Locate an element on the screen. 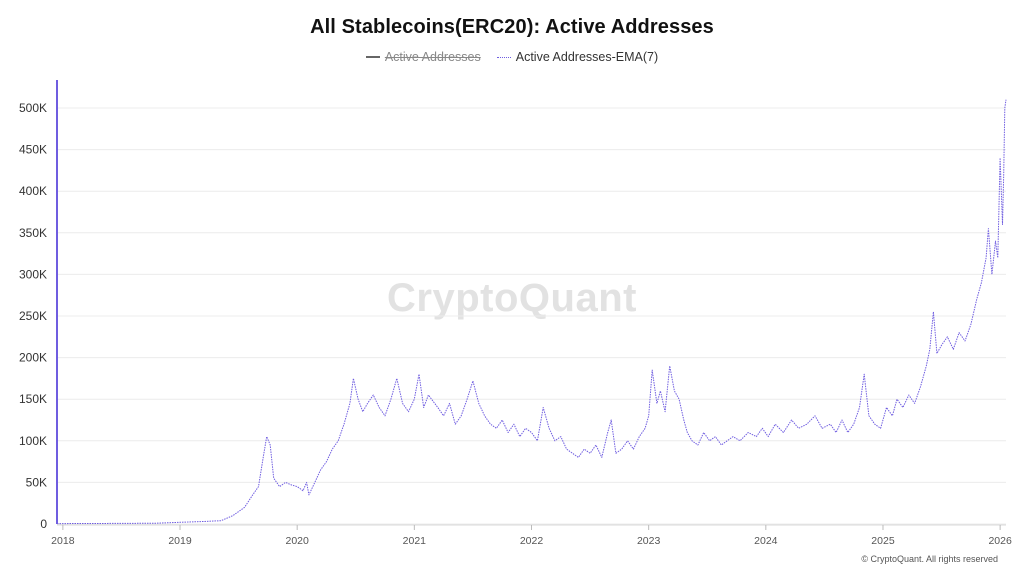 This screenshot has height=576, width=1024. y-tick-label: 0 is located at coordinates (43, 524).